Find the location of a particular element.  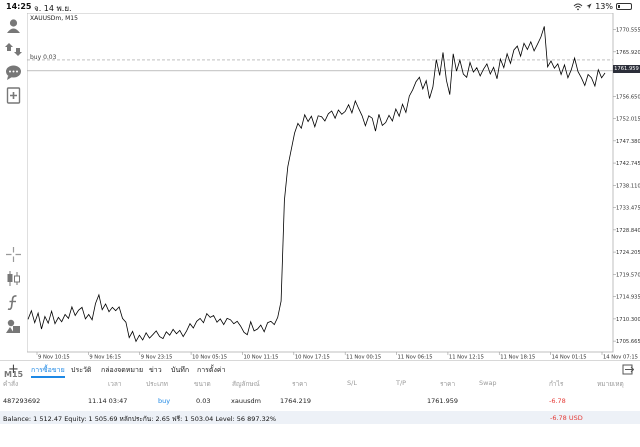

order-profit: -6.78 is located at coordinates (557, 401).